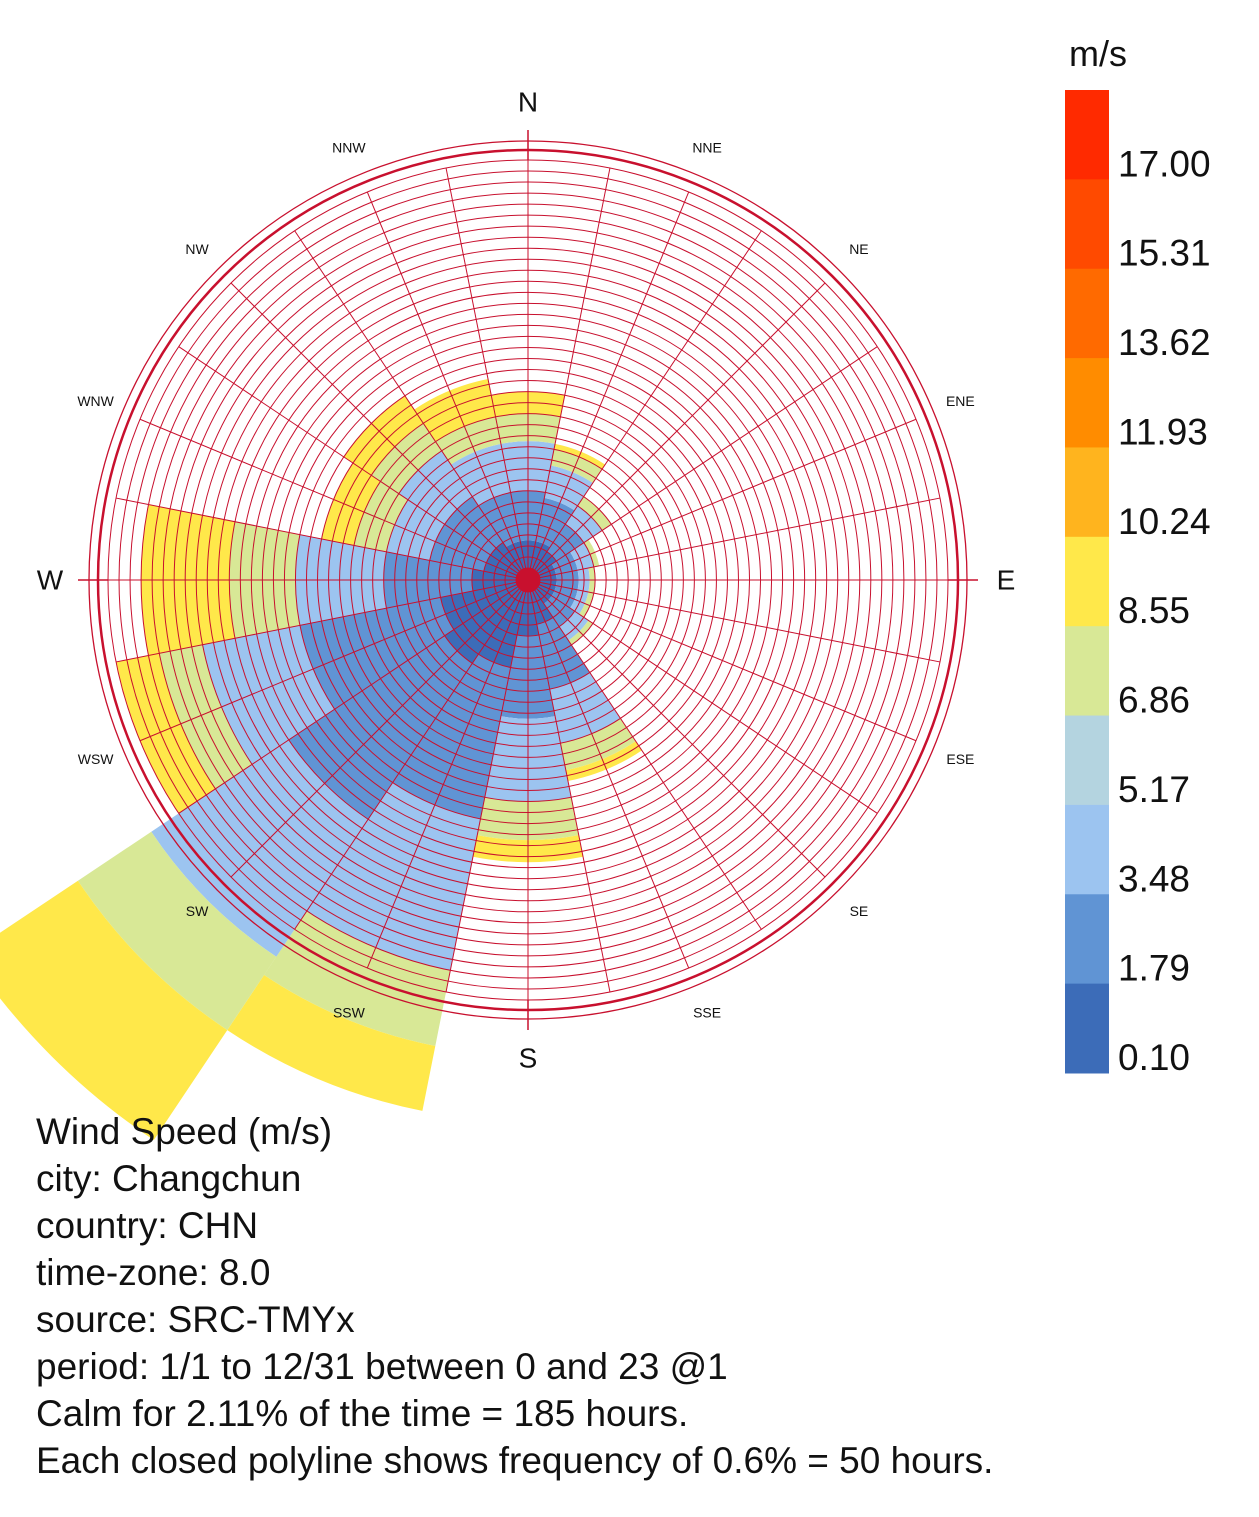 This screenshot has height=1517, width=1259. What do you see at coordinates (1164, 521) in the screenshot?
I see `legend-tick-label: 10.24` at bounding box center [1164, 521].